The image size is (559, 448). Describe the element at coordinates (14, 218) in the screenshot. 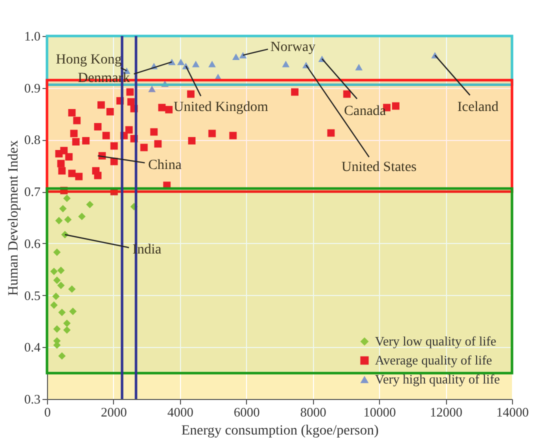

I see `y-axis-title: Human Development Index` at that location.